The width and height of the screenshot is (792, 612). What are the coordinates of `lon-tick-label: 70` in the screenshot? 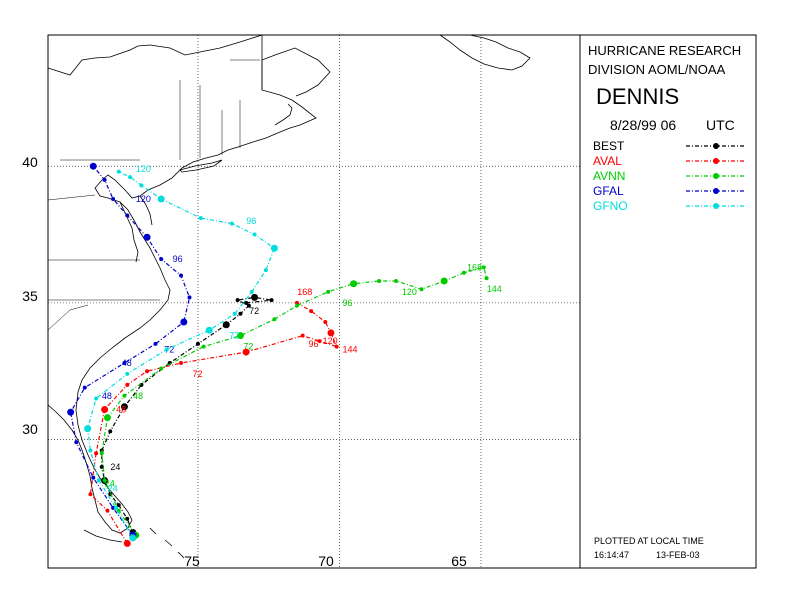 It's located at (326, 561).